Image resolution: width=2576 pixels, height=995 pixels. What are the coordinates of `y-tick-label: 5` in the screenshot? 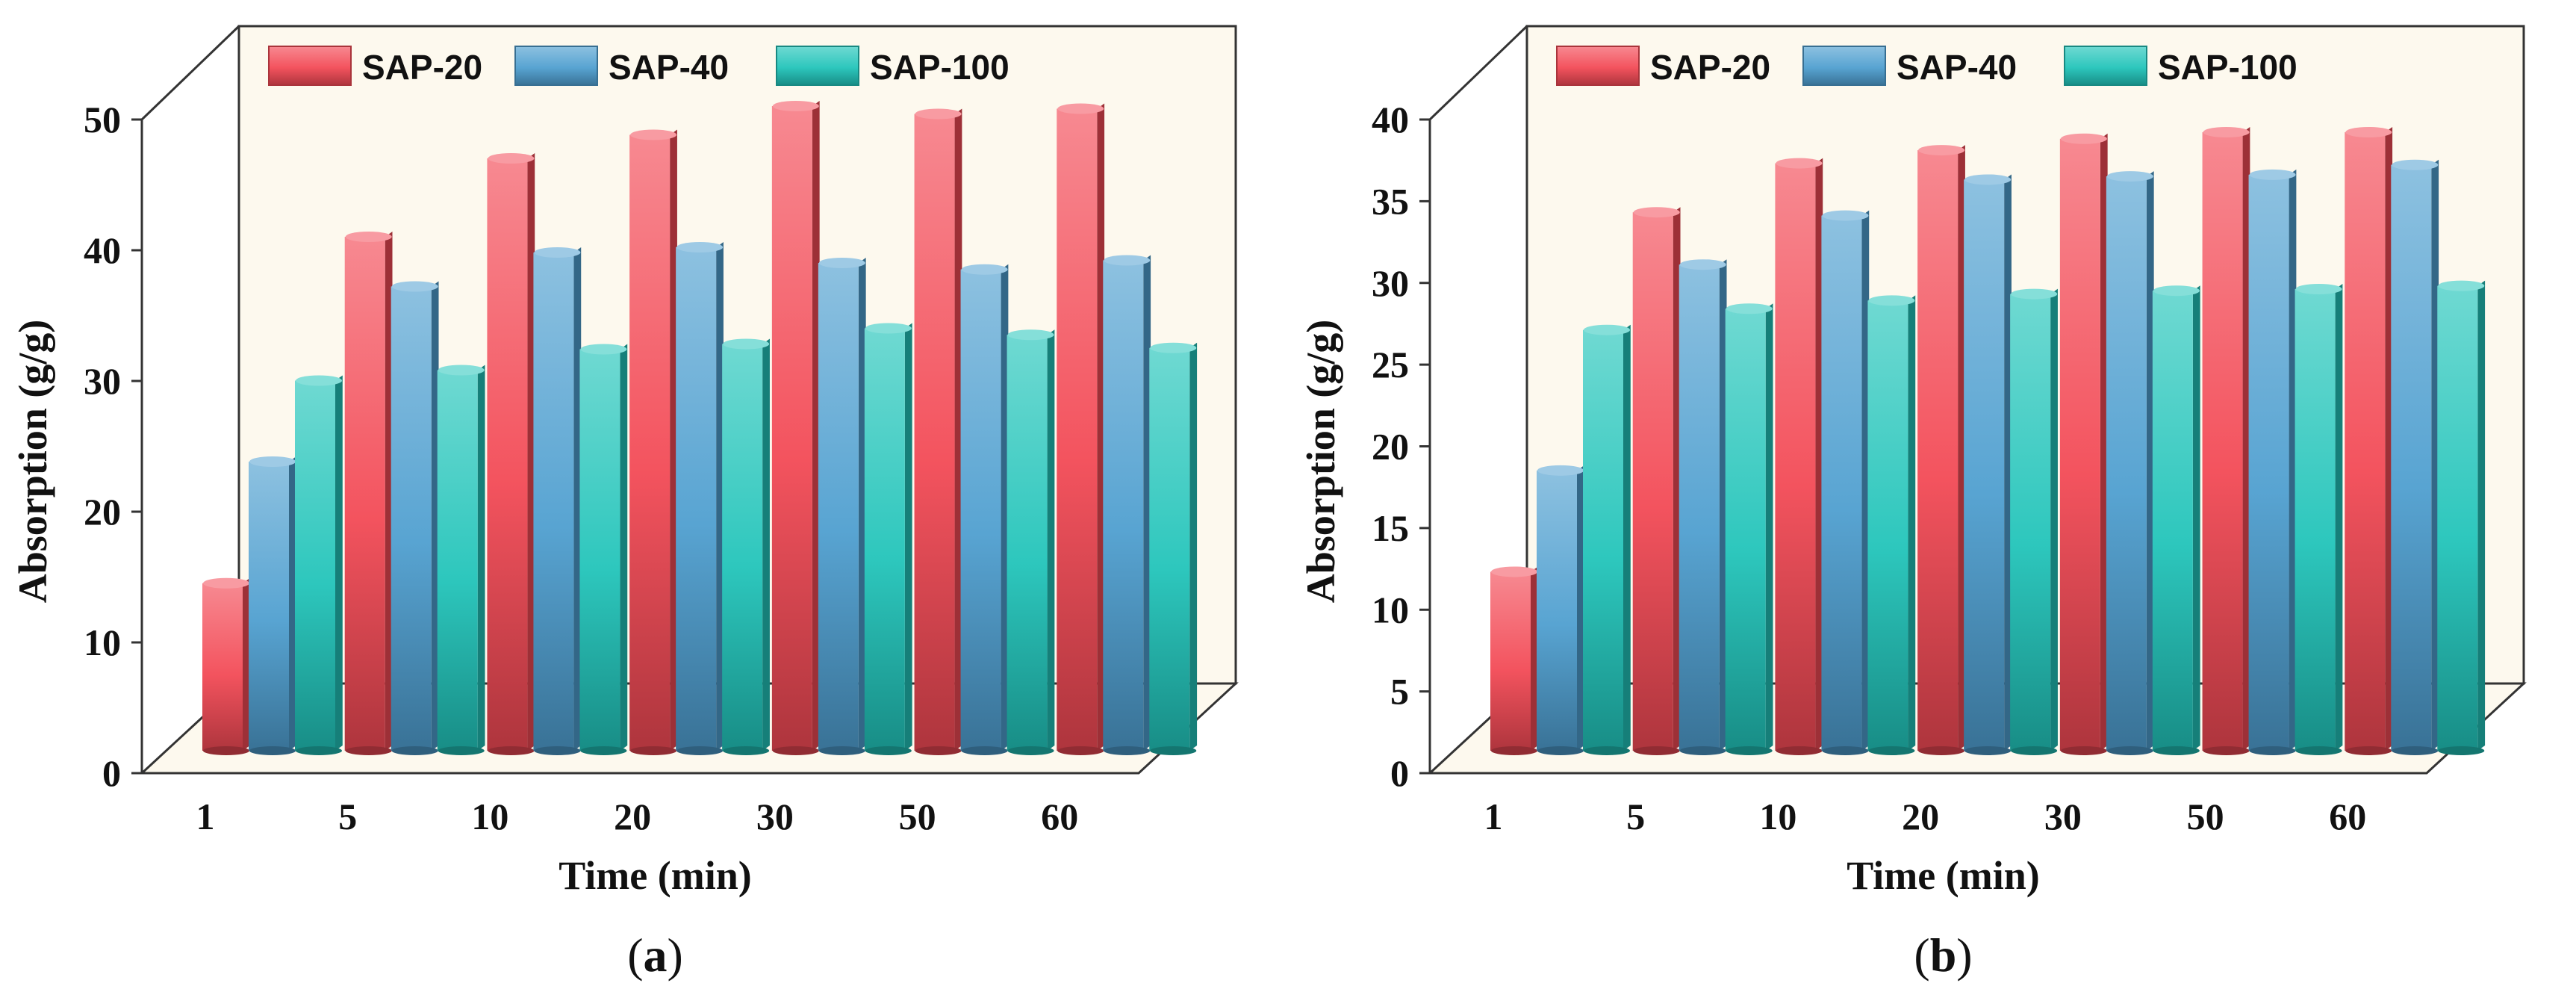 It's located at (1399, 692).